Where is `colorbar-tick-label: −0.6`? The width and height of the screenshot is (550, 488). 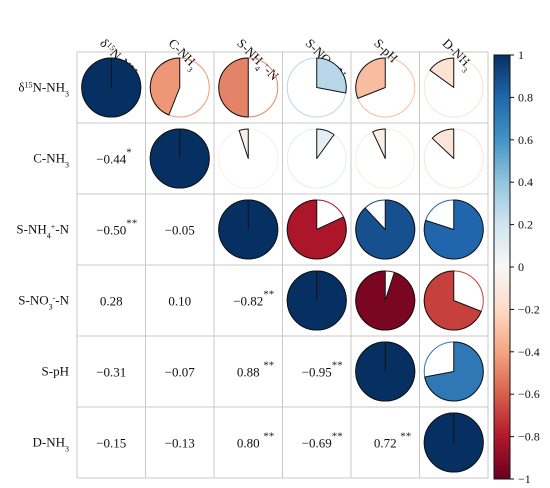 colorbar-tick-label: −0.6 is located at coordinates (529, 394).